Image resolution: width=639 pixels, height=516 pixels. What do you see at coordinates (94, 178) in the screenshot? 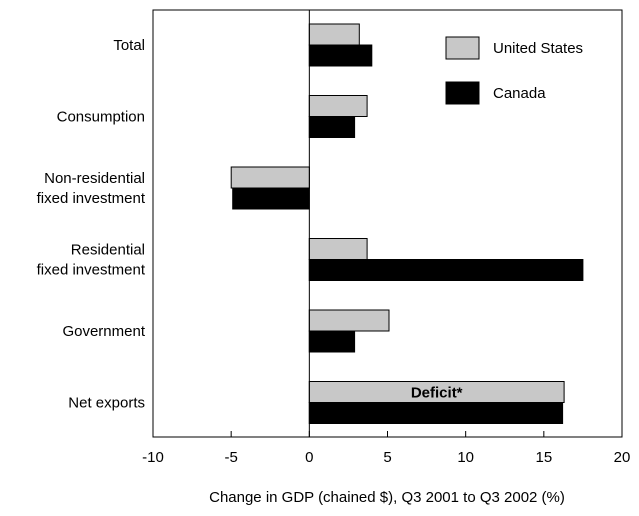
I see `category-label: Non-residential` at bounding box center [94, 178].